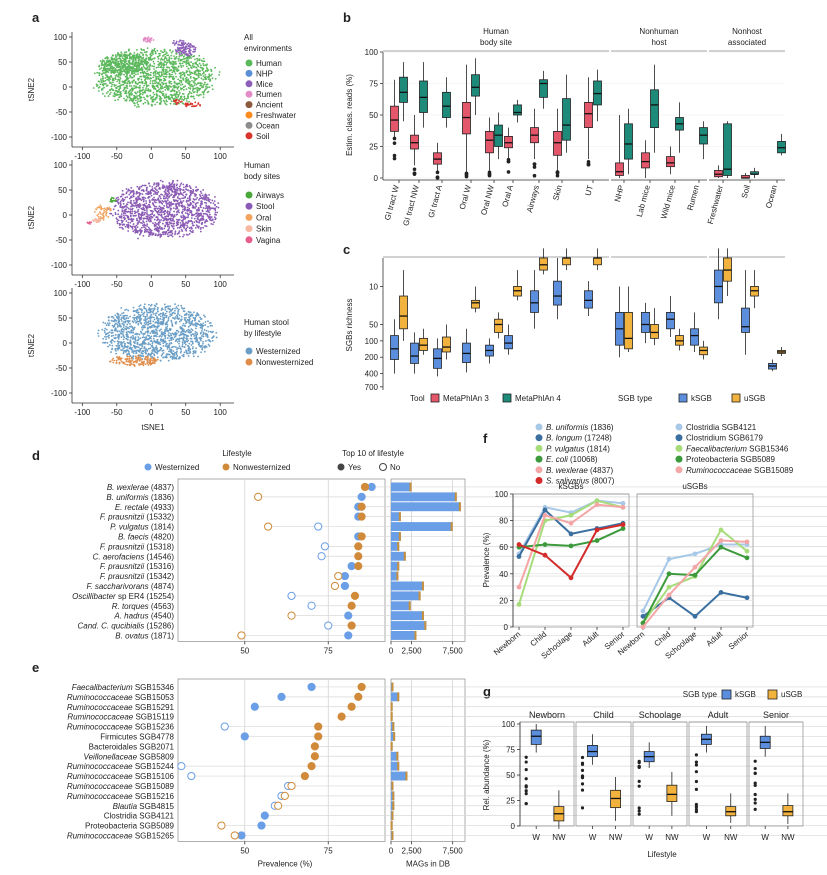 This screenshot has width=827, height=875. Describe the element at coordinates (268, 240) in the screenshot. I see `legend-label-vagina: Vagina` at that location.